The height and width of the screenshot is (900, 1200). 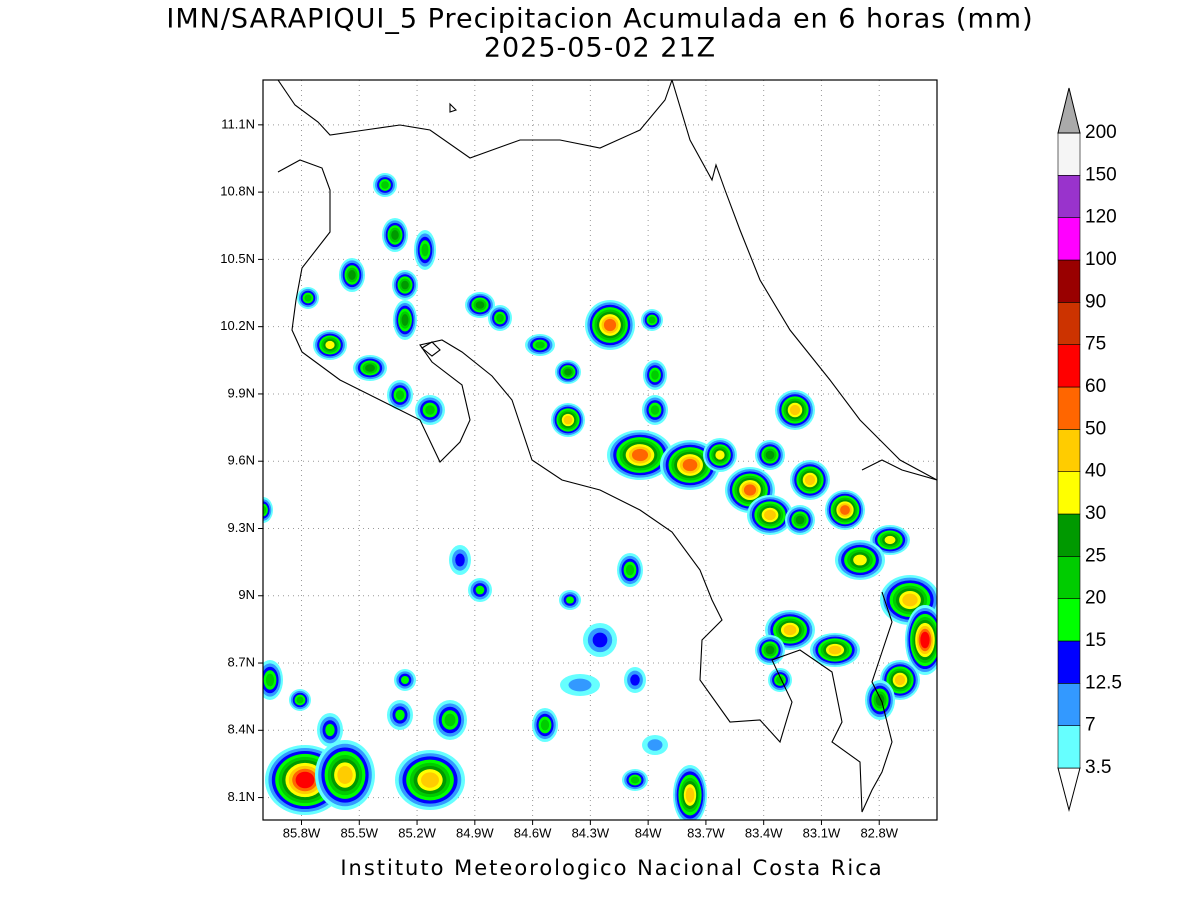 I want to click on colorbar-label: 15, so click(x=1095, y=640).